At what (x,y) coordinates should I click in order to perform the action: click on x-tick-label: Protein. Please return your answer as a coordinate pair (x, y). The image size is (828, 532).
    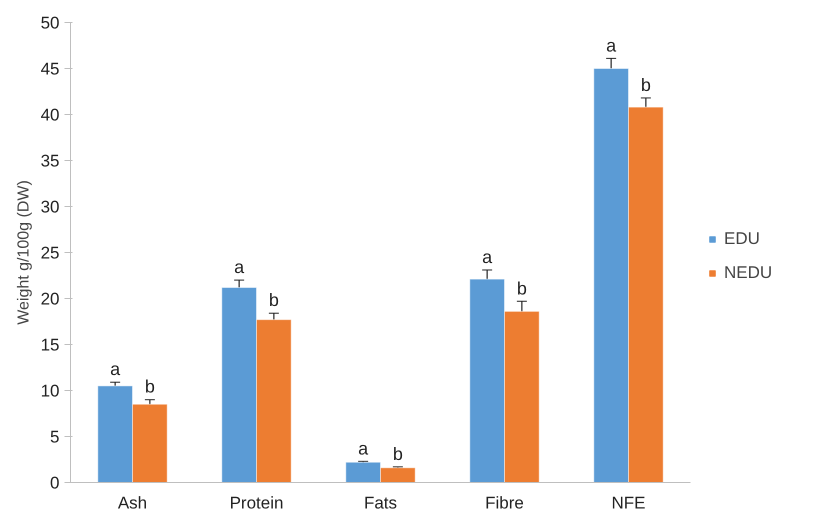
    Looking at the image, I should click on (257, 503).